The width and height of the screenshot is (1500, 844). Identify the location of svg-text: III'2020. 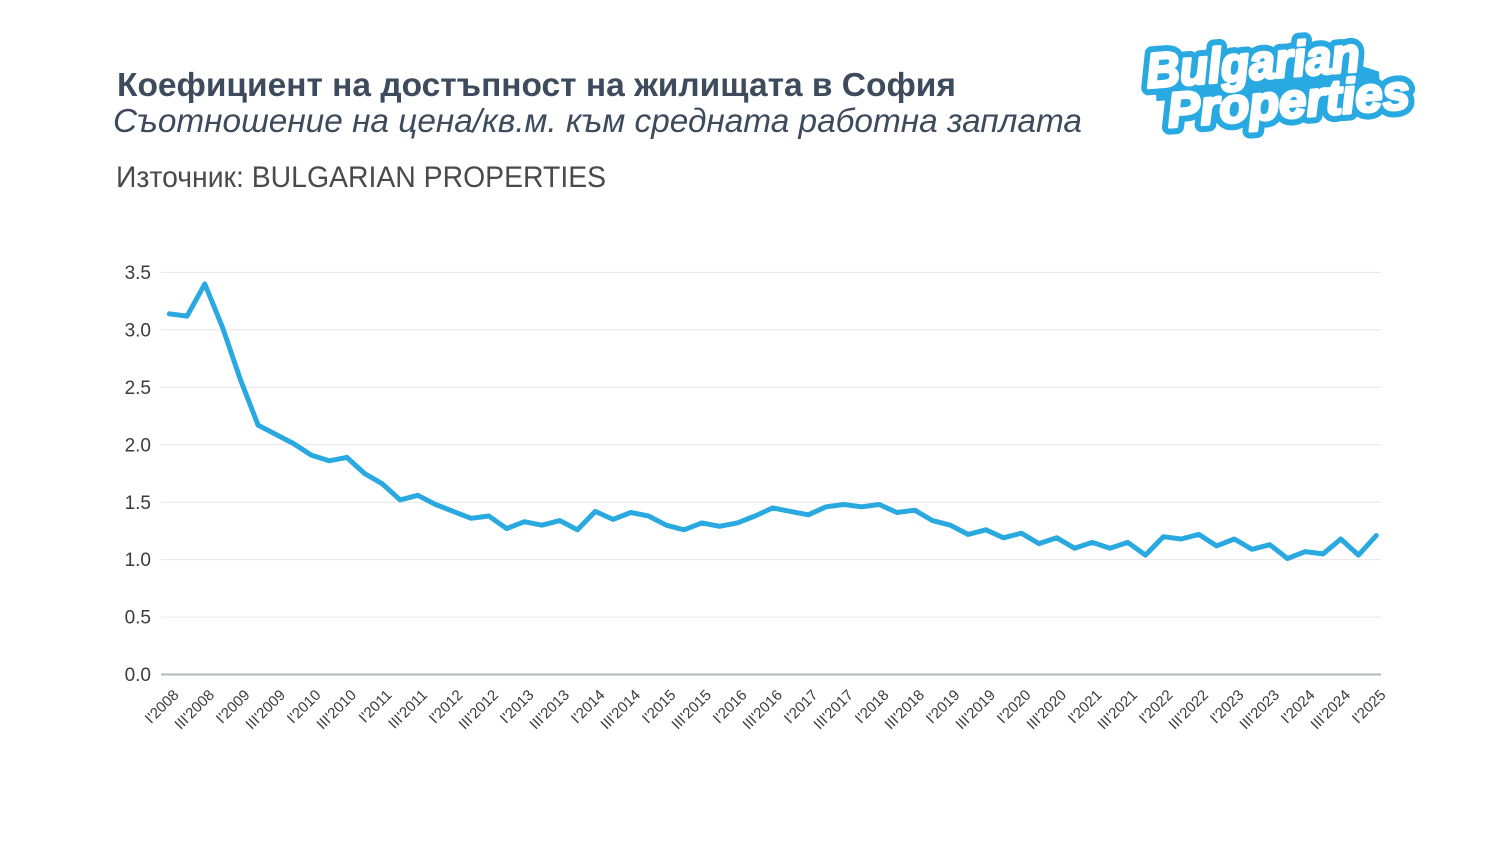
(1046, 710).